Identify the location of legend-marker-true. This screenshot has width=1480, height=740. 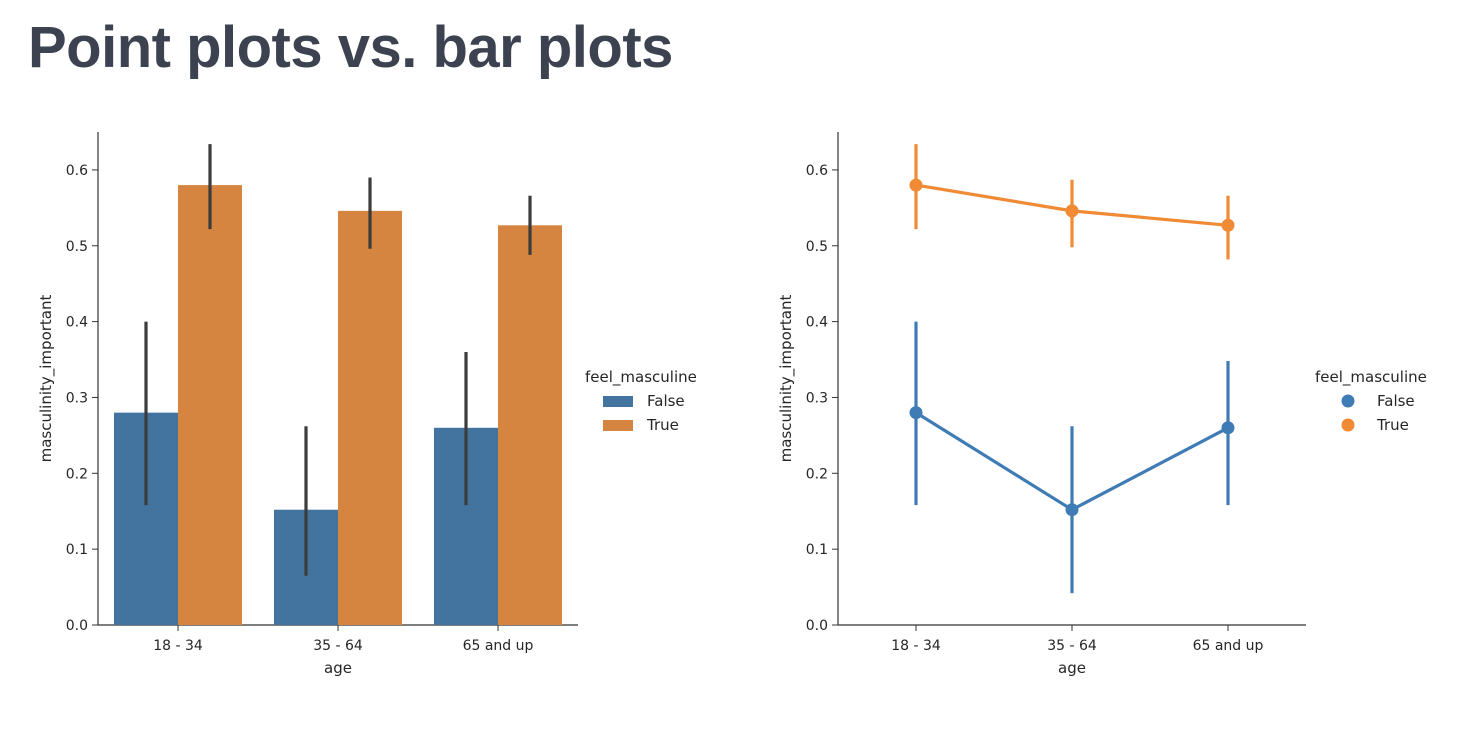
(1348, 425).